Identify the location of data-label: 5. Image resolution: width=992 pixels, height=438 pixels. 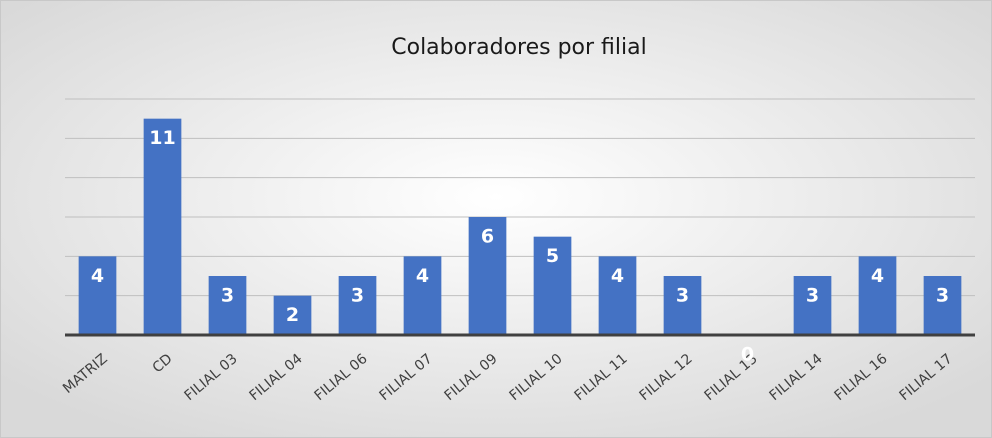
(552, 256).